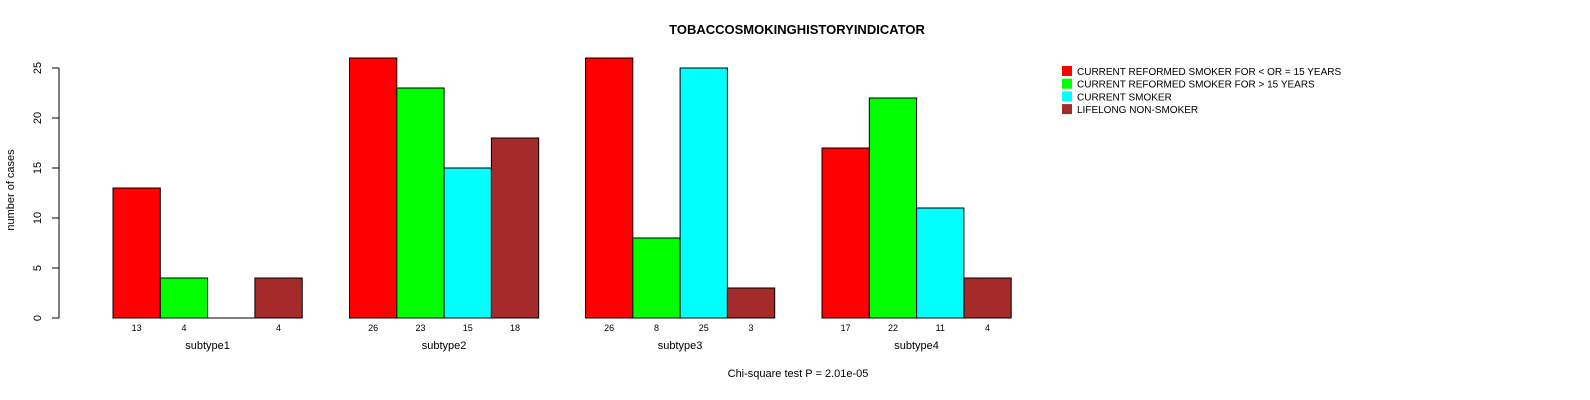 This screenshot has height=400, width=1590. What do you see at coordinates (680, 346) in the screenshot?
I see `x-category-label: subtype3` at bounding box center [680, 346].